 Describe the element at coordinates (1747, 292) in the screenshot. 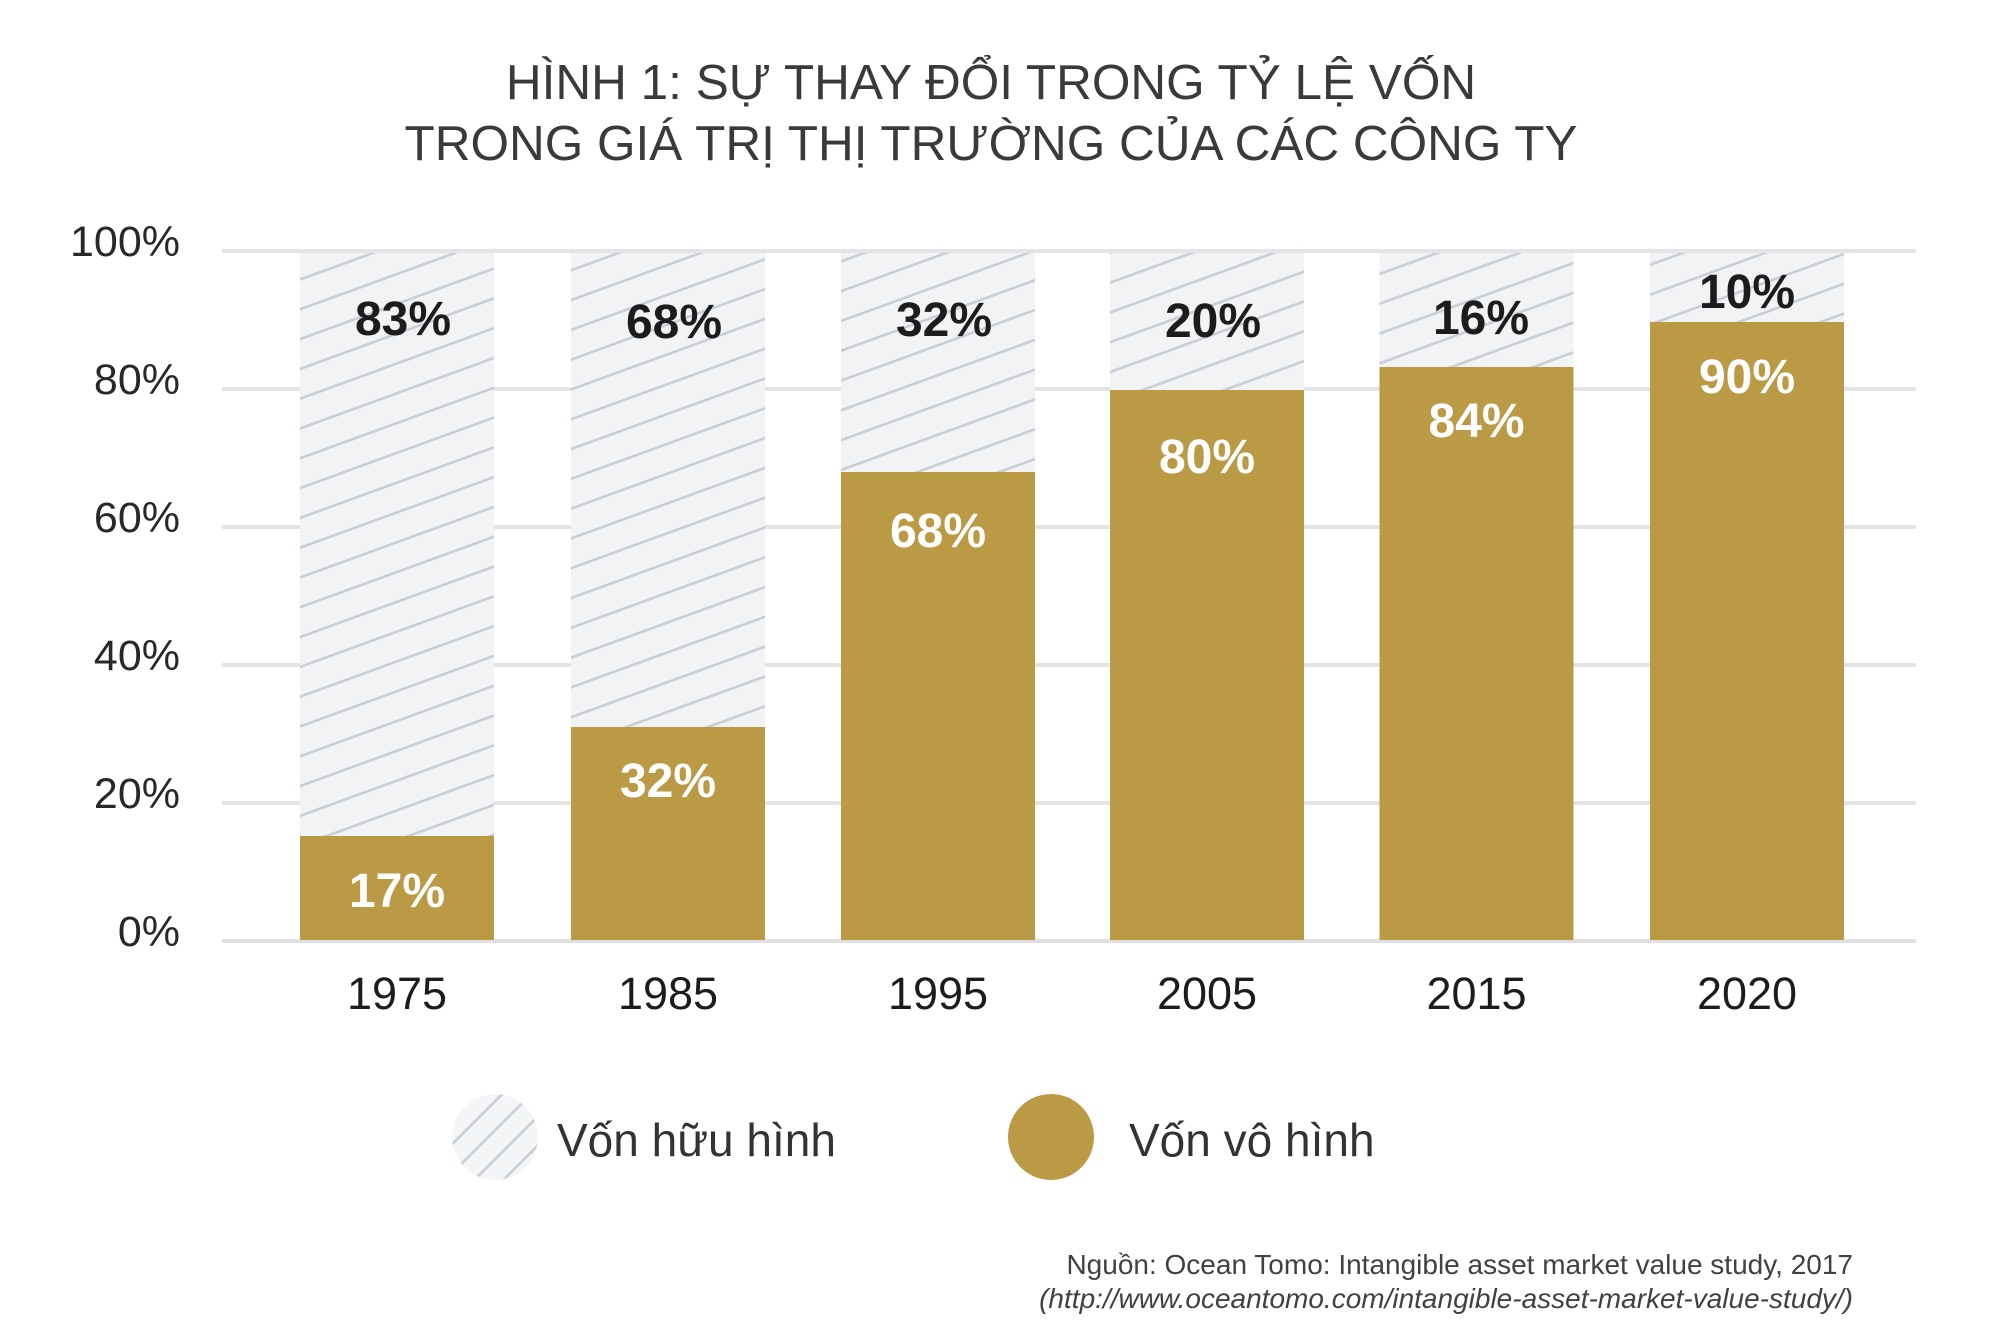

I see `svg-text: 10%` at that location.